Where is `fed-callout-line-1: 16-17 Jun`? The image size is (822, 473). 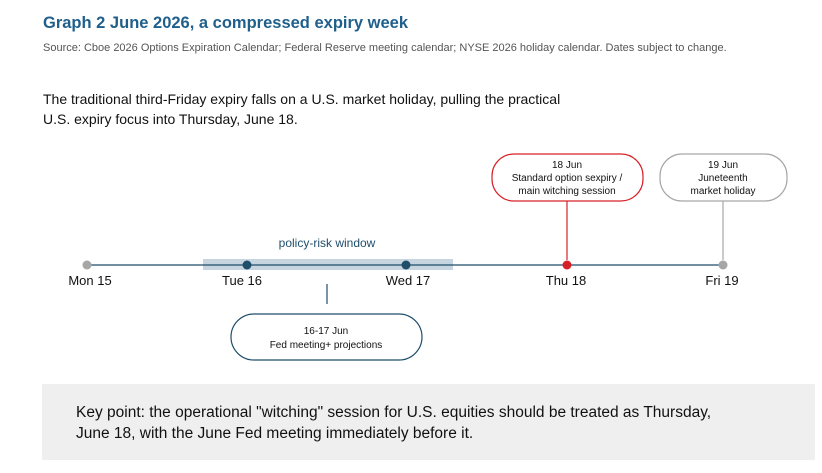
fed-callout-line-1: 16-17 Jun is located at coordinates (326, 331).